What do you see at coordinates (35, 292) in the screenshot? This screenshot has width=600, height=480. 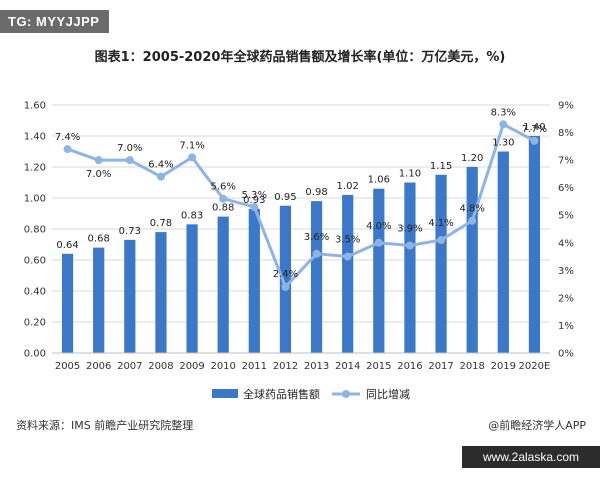 I see `y-left-tick-label: 0.40` at bounding box center [35, 292].